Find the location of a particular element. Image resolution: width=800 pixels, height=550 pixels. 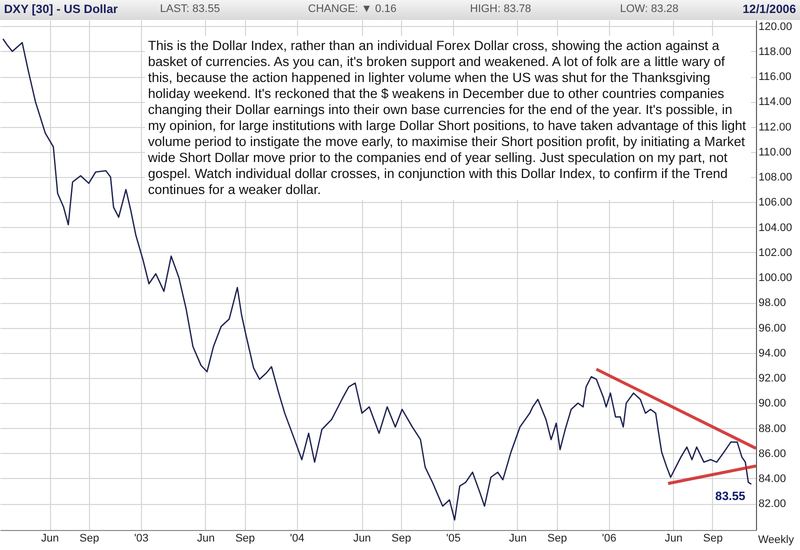

y-tick-label: 104.00 is located at coordinates (775, 228).